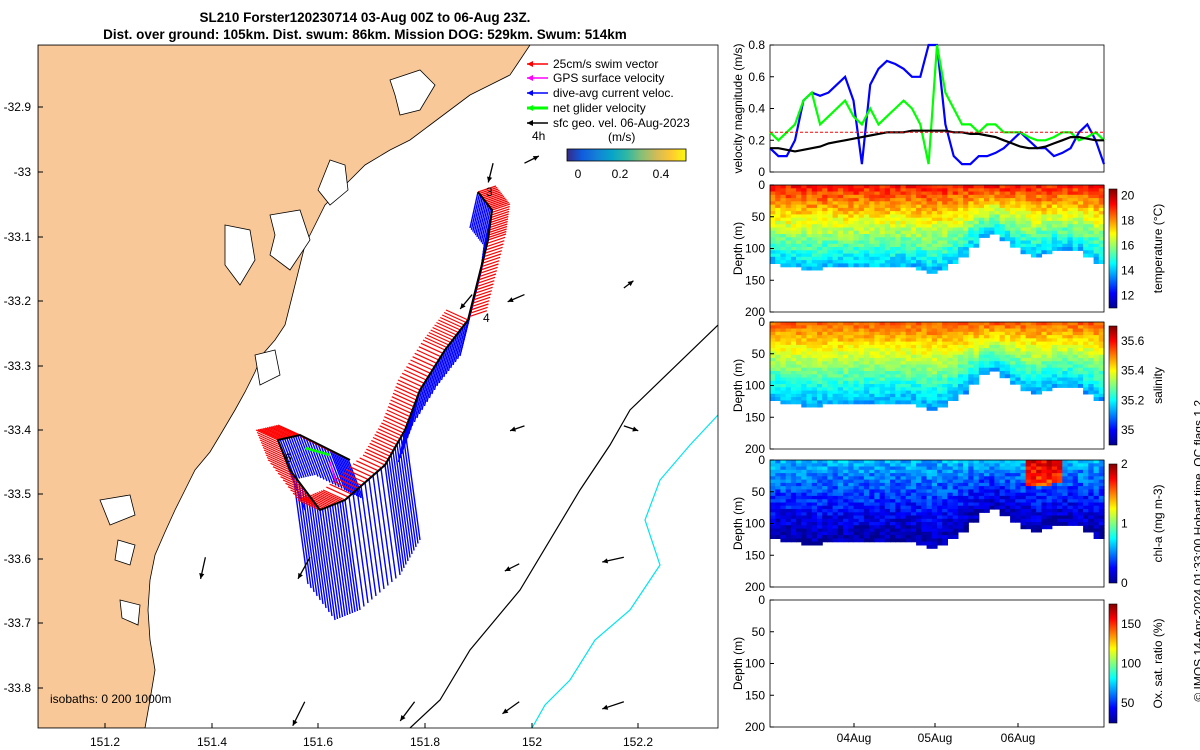 The image size is (1200, 750). I want to click on swim-vector, so click(487, 189).